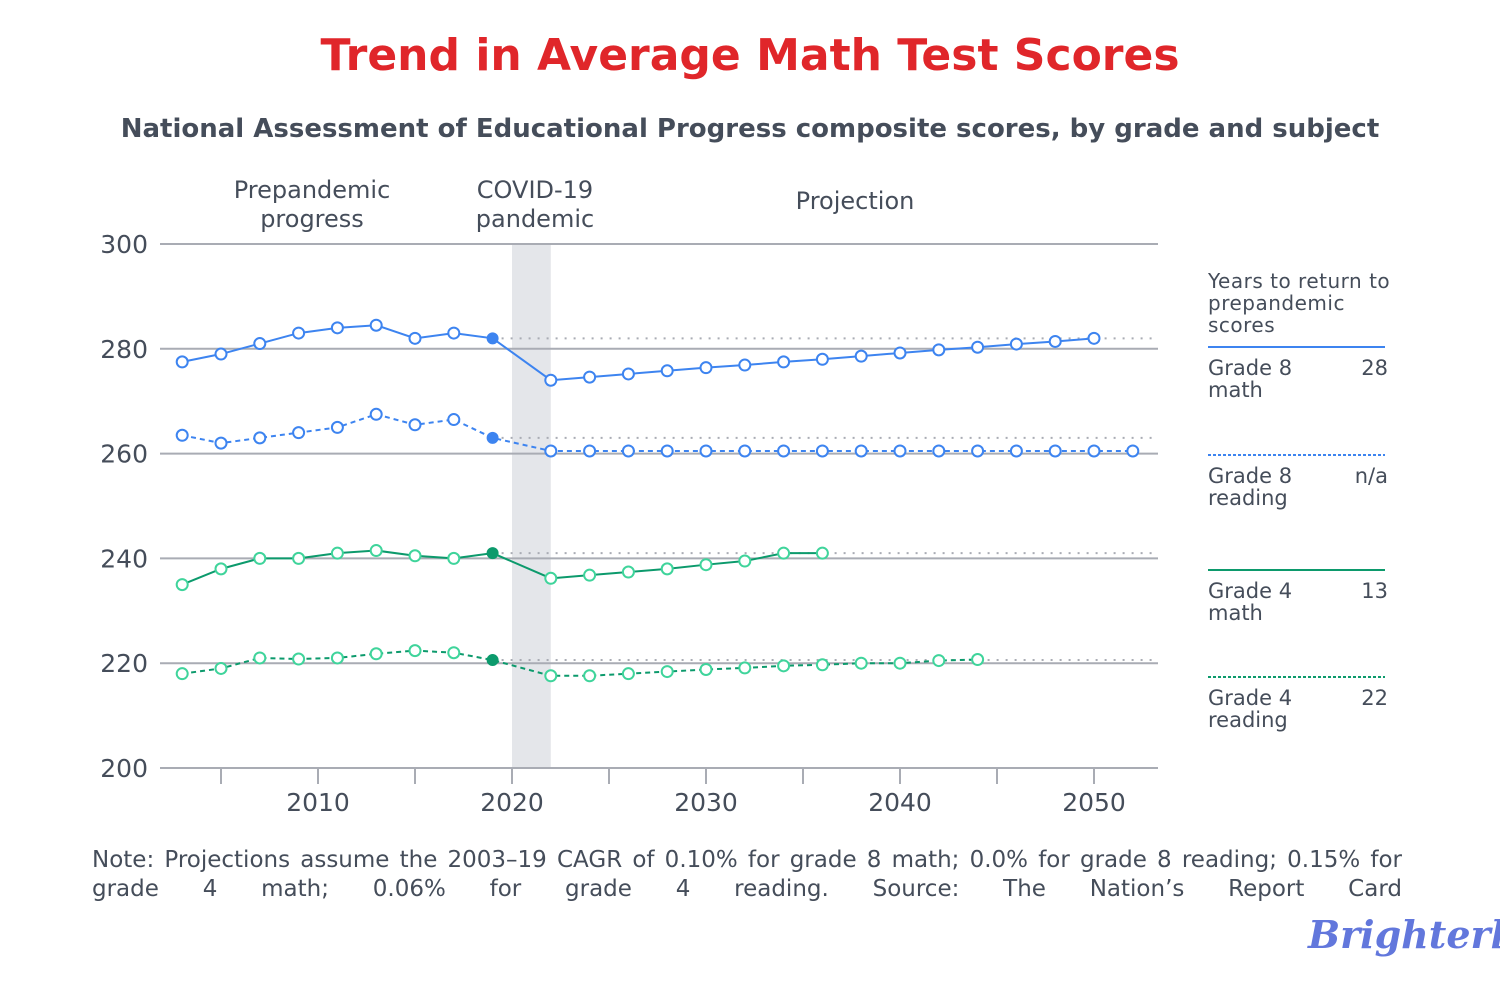  What do you see at coordinates (124, 244) in the screenshot?
I see `y-tick-label: 300` at bounding box center [124, 244].